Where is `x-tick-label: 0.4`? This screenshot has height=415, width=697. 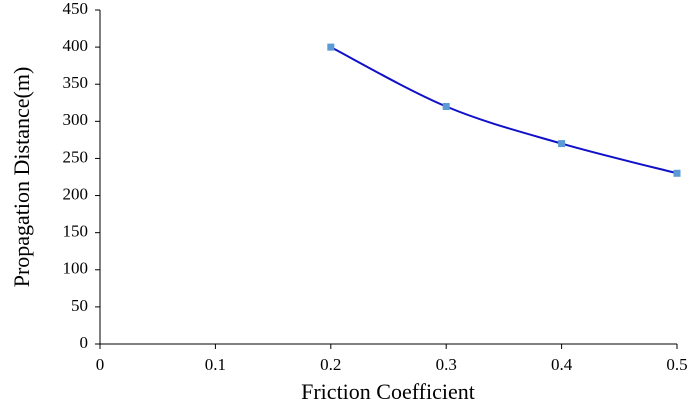
x-tick-label: 0.4 is located at coordinates (562, 364).